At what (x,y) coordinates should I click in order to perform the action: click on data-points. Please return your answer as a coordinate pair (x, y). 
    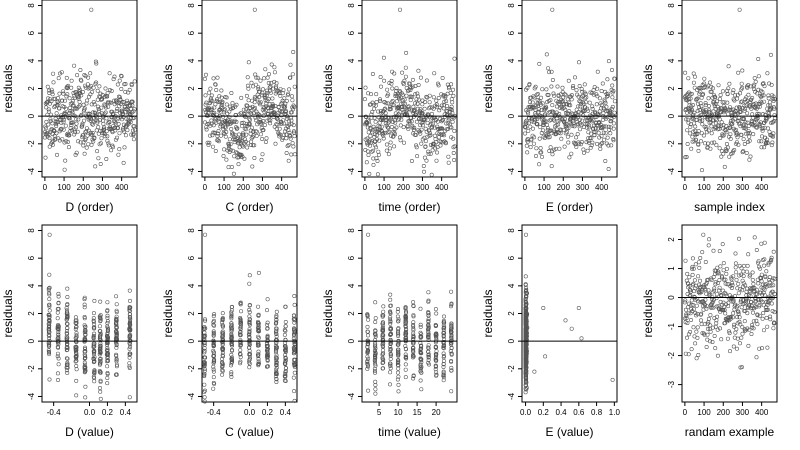
    Looking at the image, I should click on (729, 301).